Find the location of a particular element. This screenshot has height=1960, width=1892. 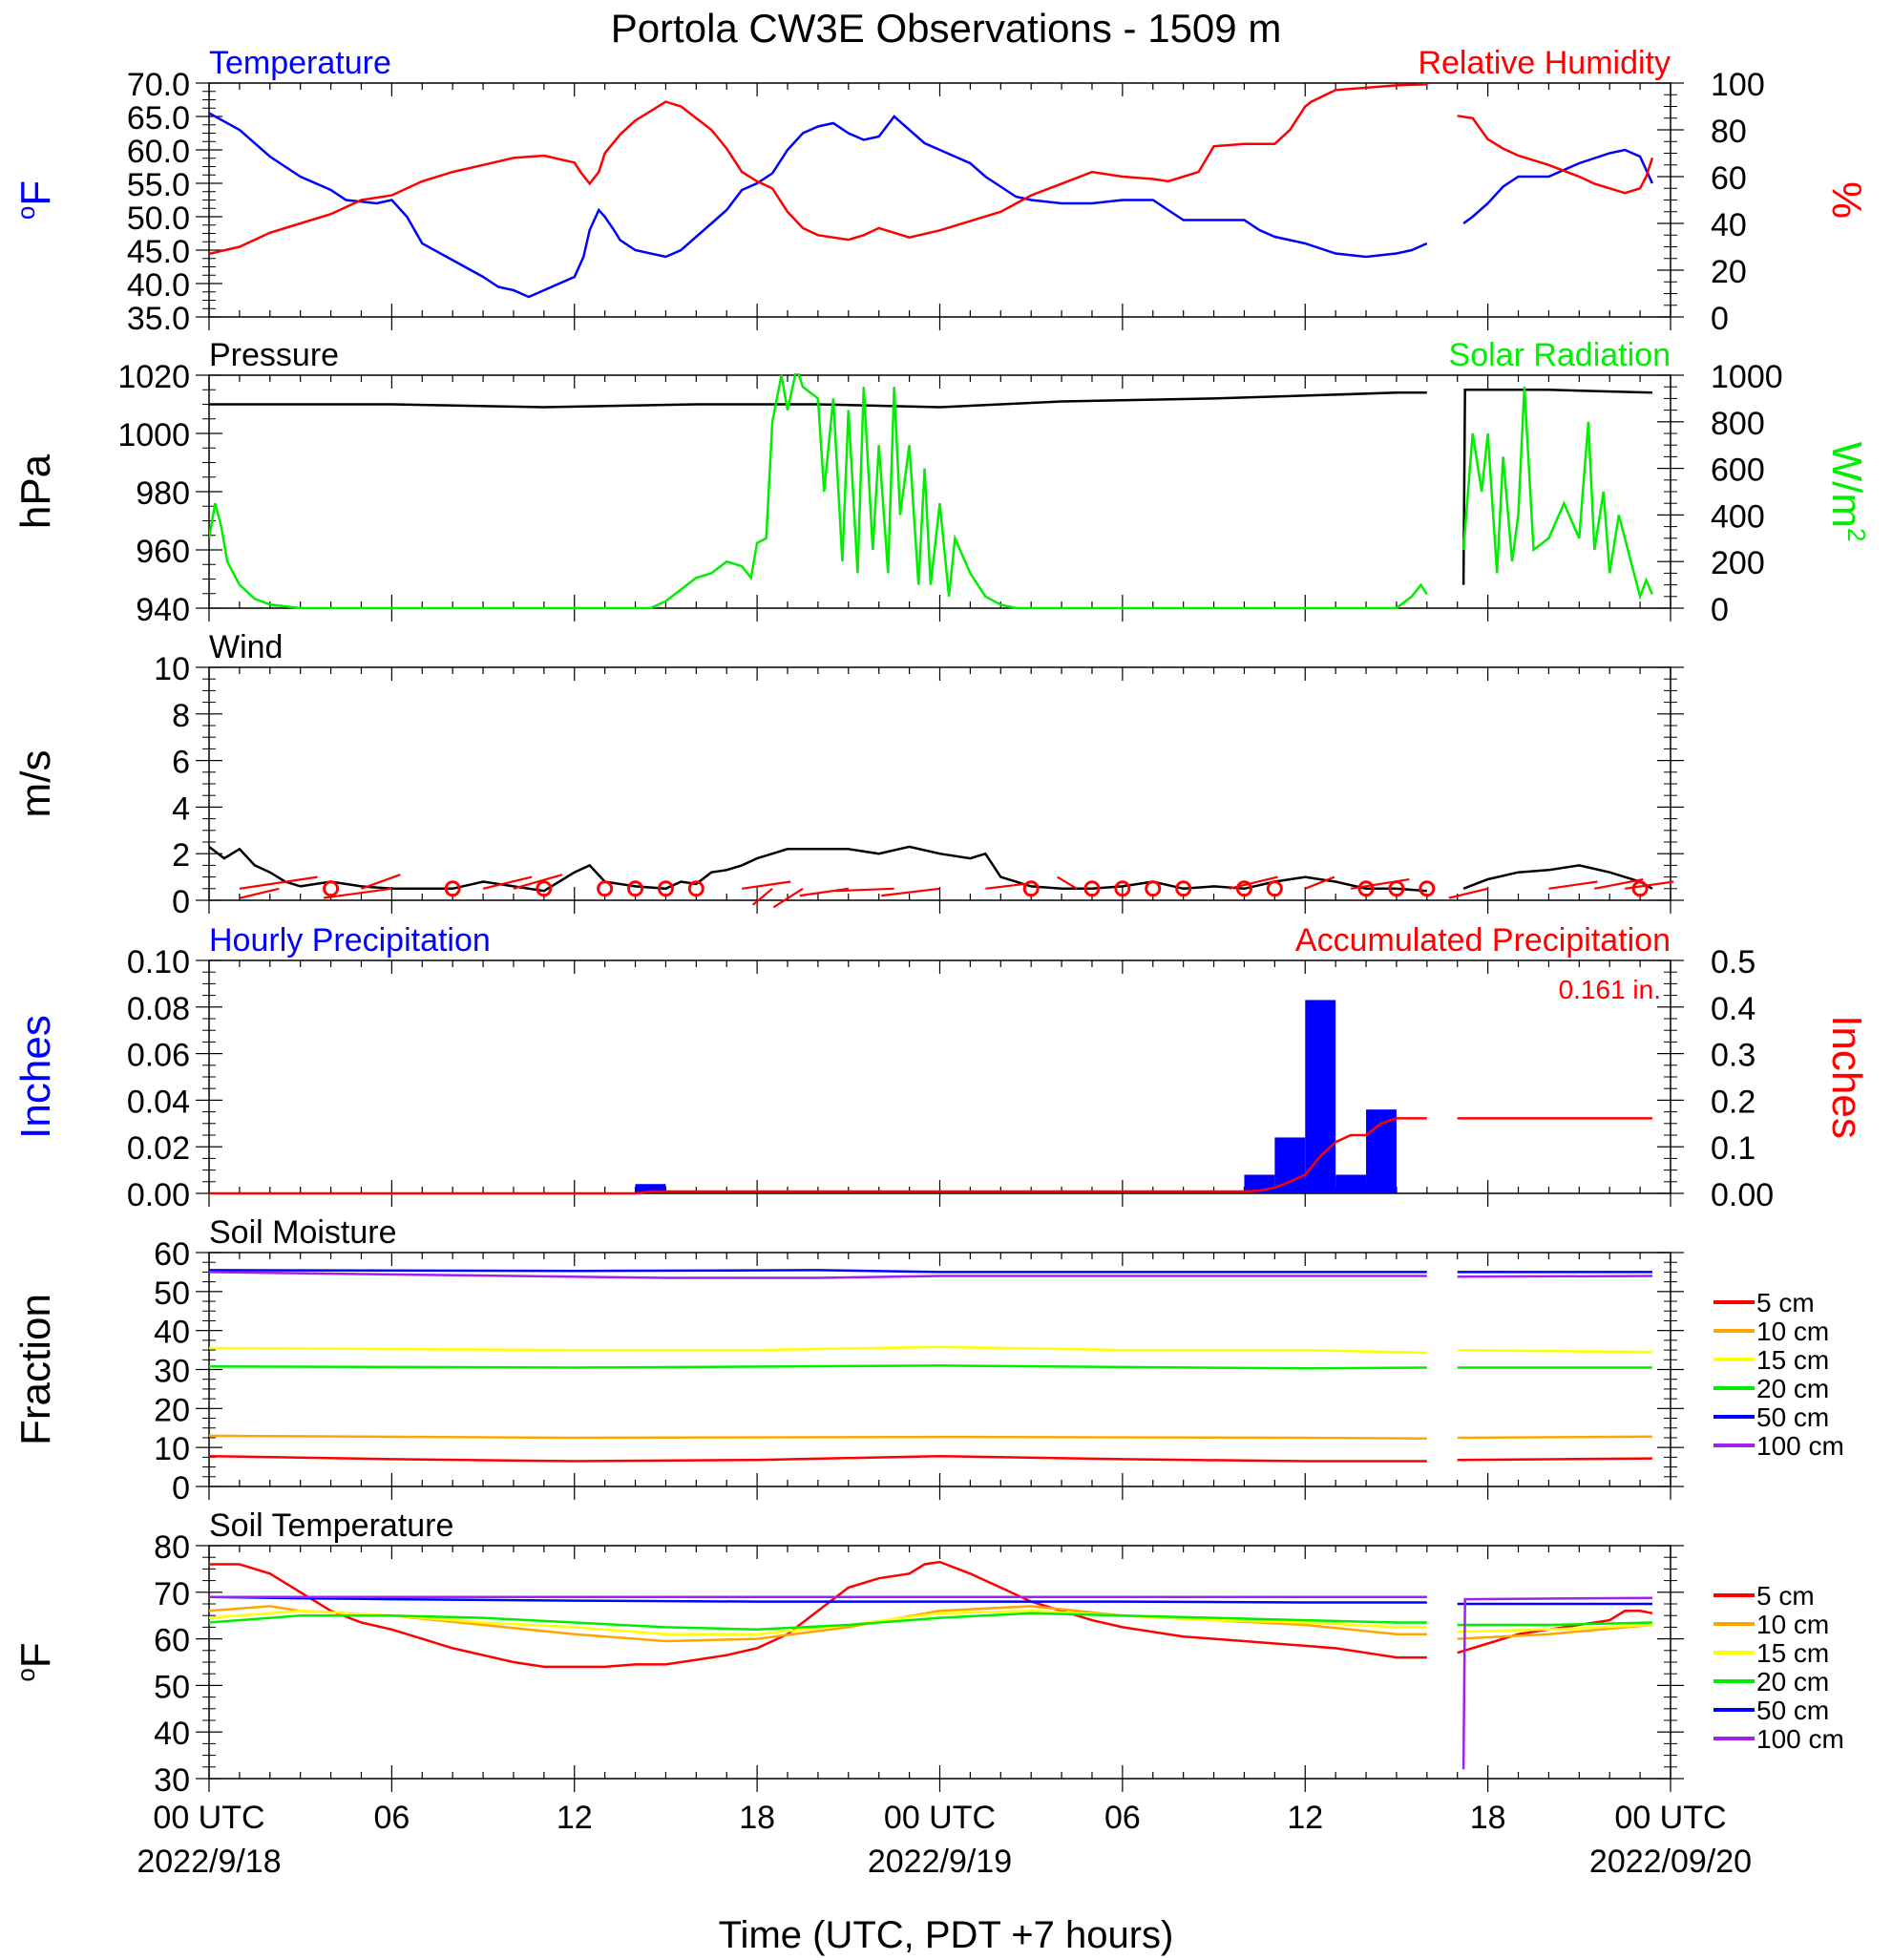

y-tick-label-right: 100 is located at coordinates (1738, 85).